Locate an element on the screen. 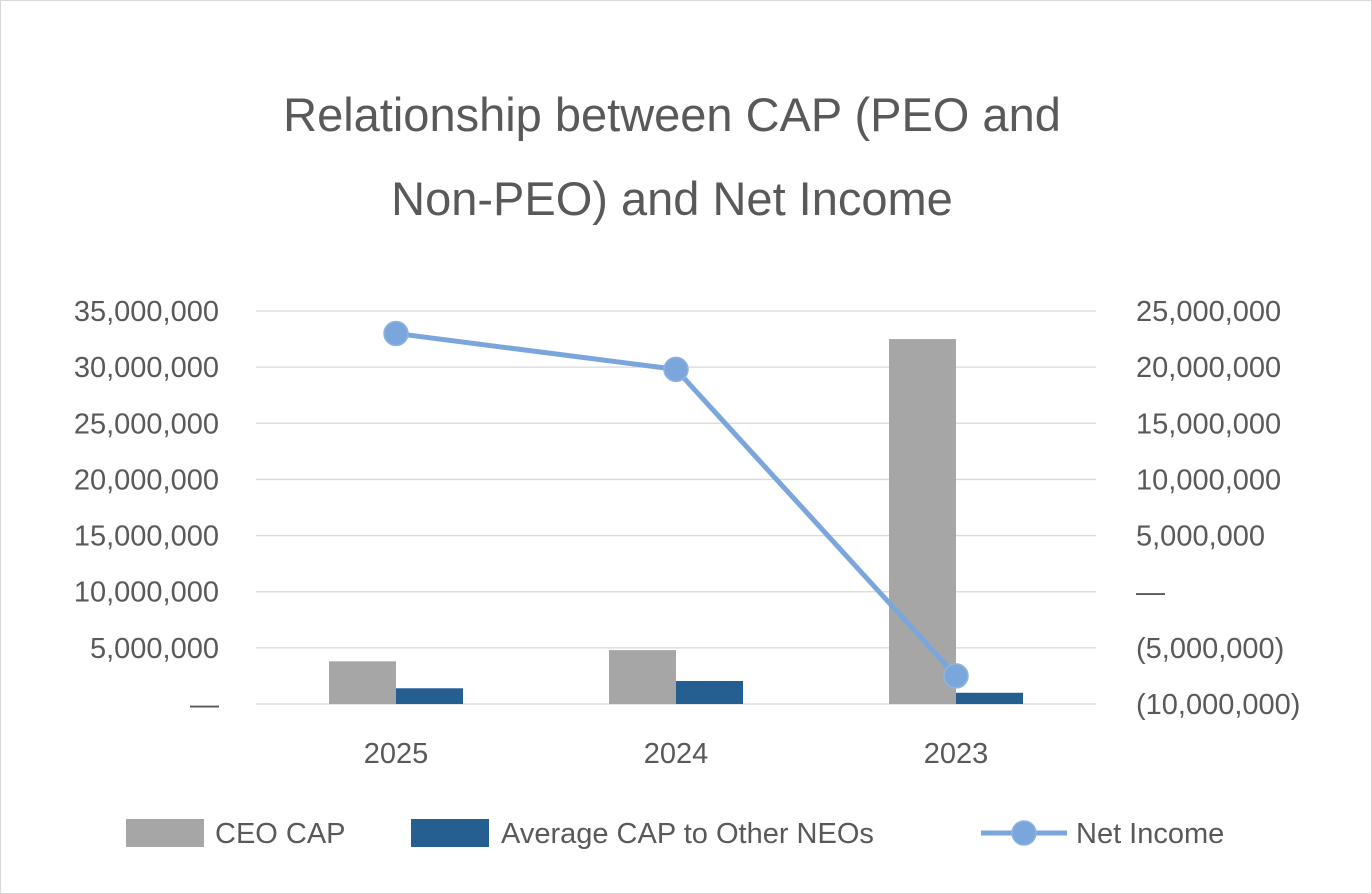 The width and height of the screenshot is (1372, 894). chart-title-line-1: Relationship between CAP (PEO and is located at coordinates (672, 114).